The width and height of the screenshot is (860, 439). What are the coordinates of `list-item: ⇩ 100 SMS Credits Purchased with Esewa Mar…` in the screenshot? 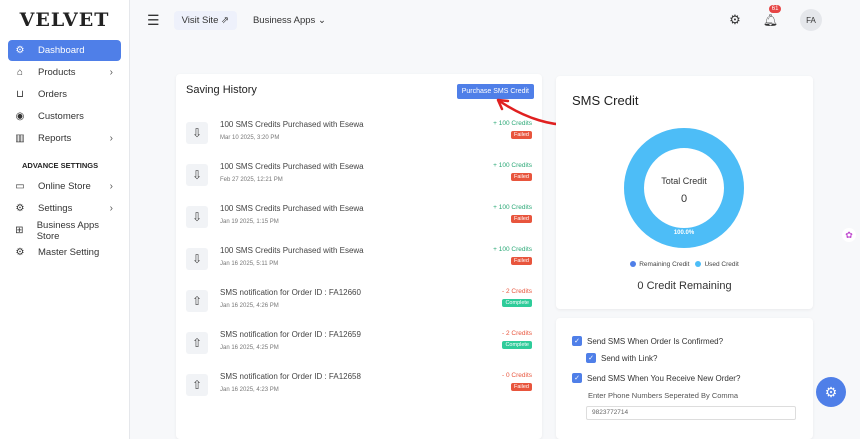 It's located at (359, 133).